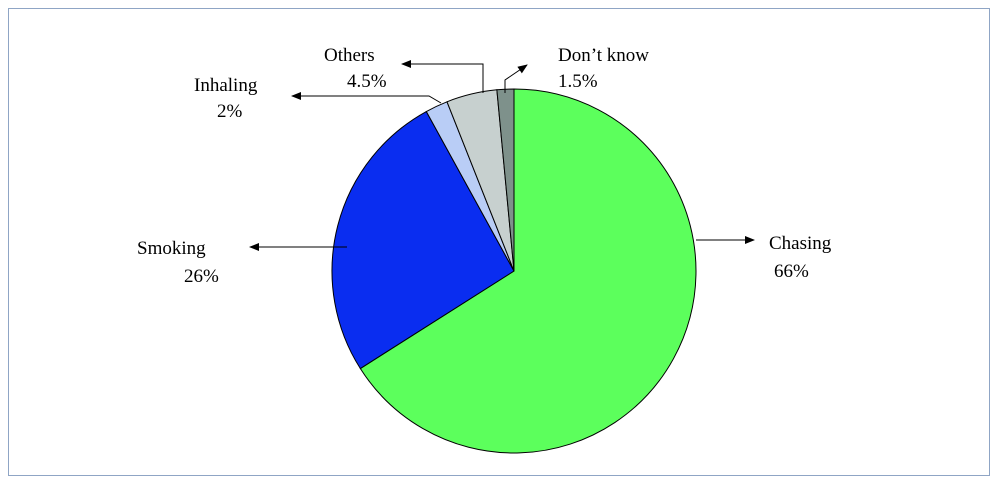 The image size is (1000, 486). What do you see at coordinates (423, 240) in the screenshot?
I see `pie-slice-smoking` at bounding box center [423, 240].